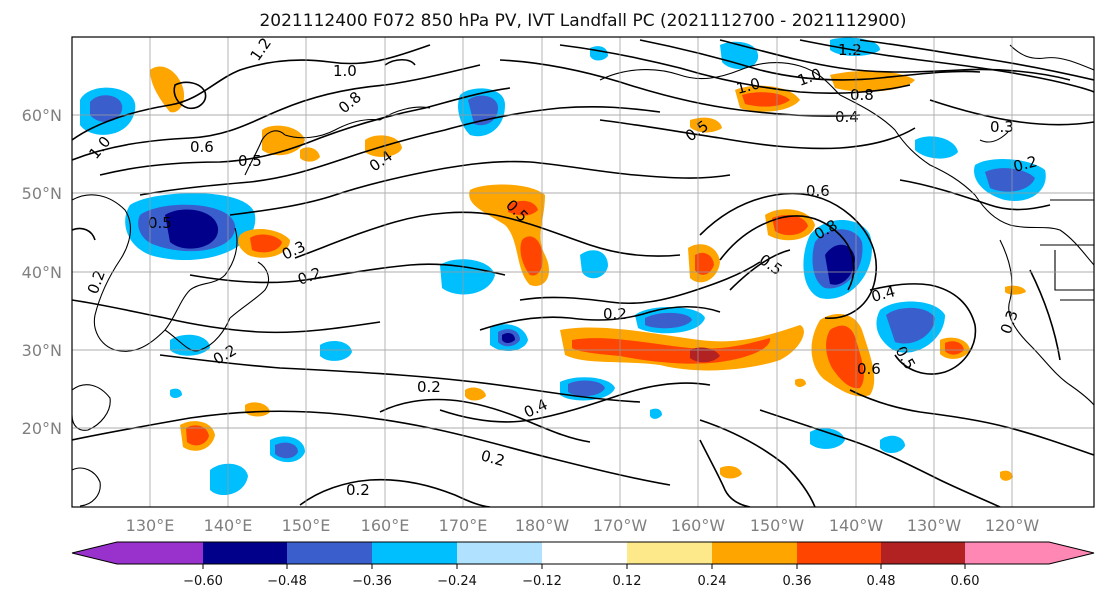  I want to click on lat-tick-label: 40°N, so click(42, 272).